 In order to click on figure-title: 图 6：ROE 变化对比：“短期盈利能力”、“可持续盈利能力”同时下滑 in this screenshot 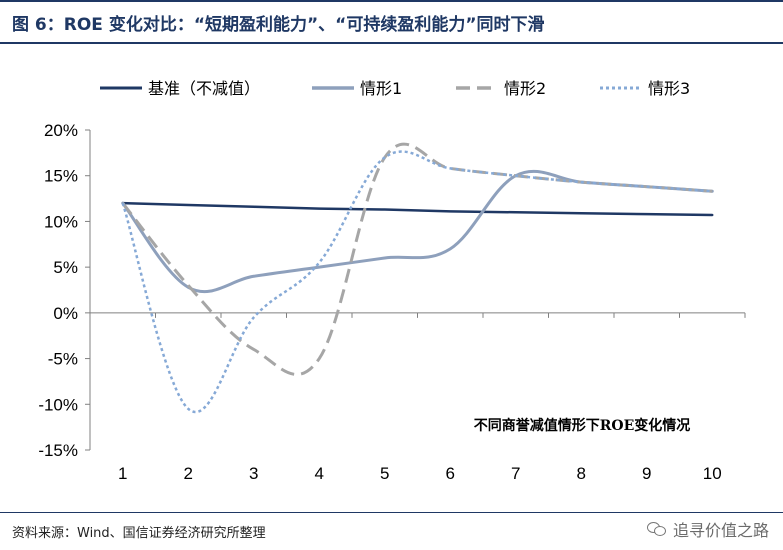, I will do `click(278, 24)`.